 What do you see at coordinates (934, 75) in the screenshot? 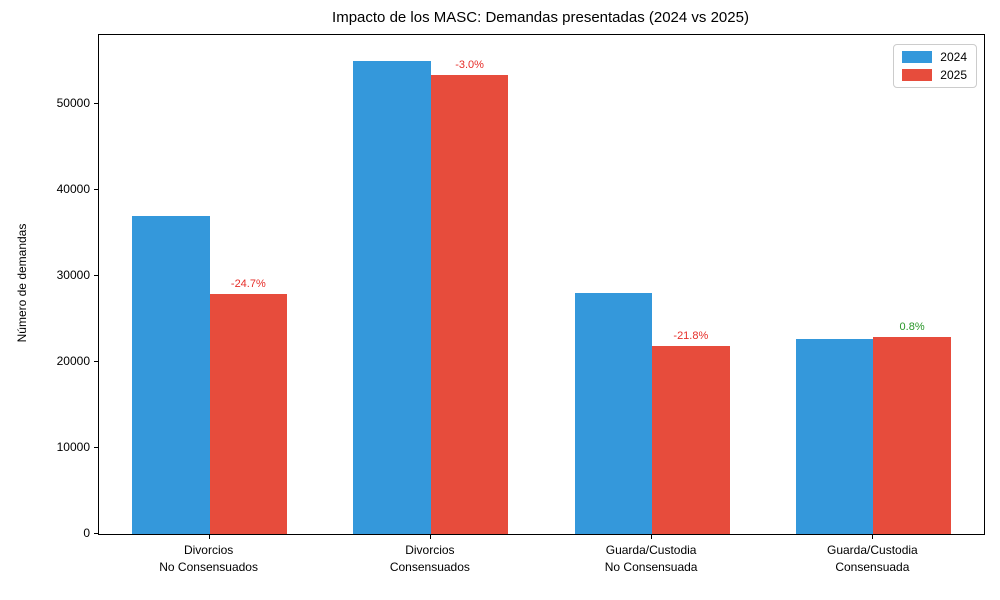
I see `legend-entry-2025: 2025` at bounding box center [934, 75].